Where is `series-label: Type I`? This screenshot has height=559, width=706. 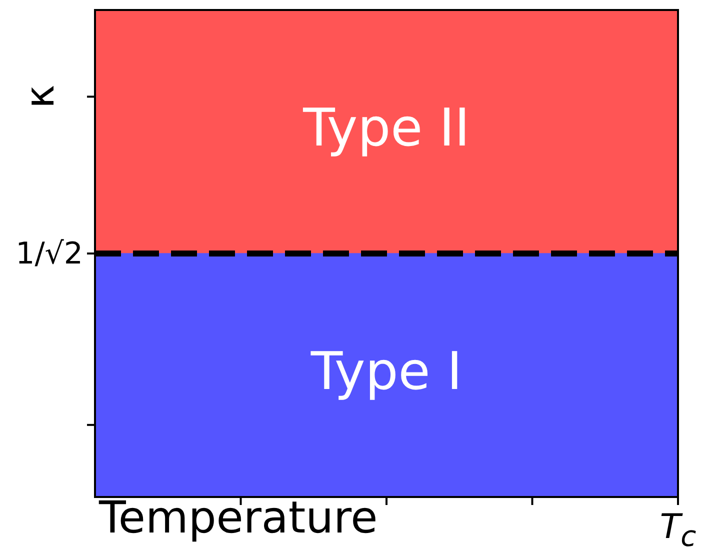
series-label: Type I is located at coordinates (386, 372).